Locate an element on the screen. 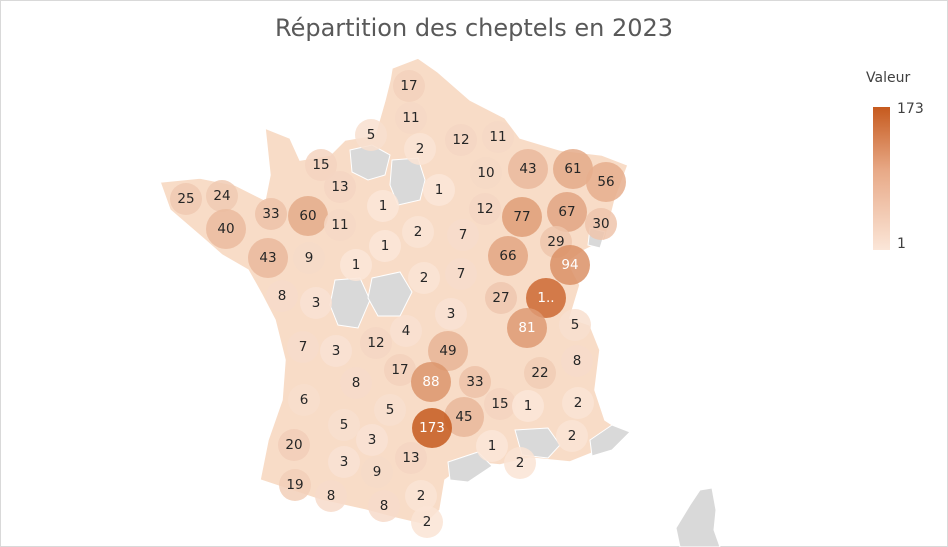  region-label-10: 56 is located at coordinates (605, 182).